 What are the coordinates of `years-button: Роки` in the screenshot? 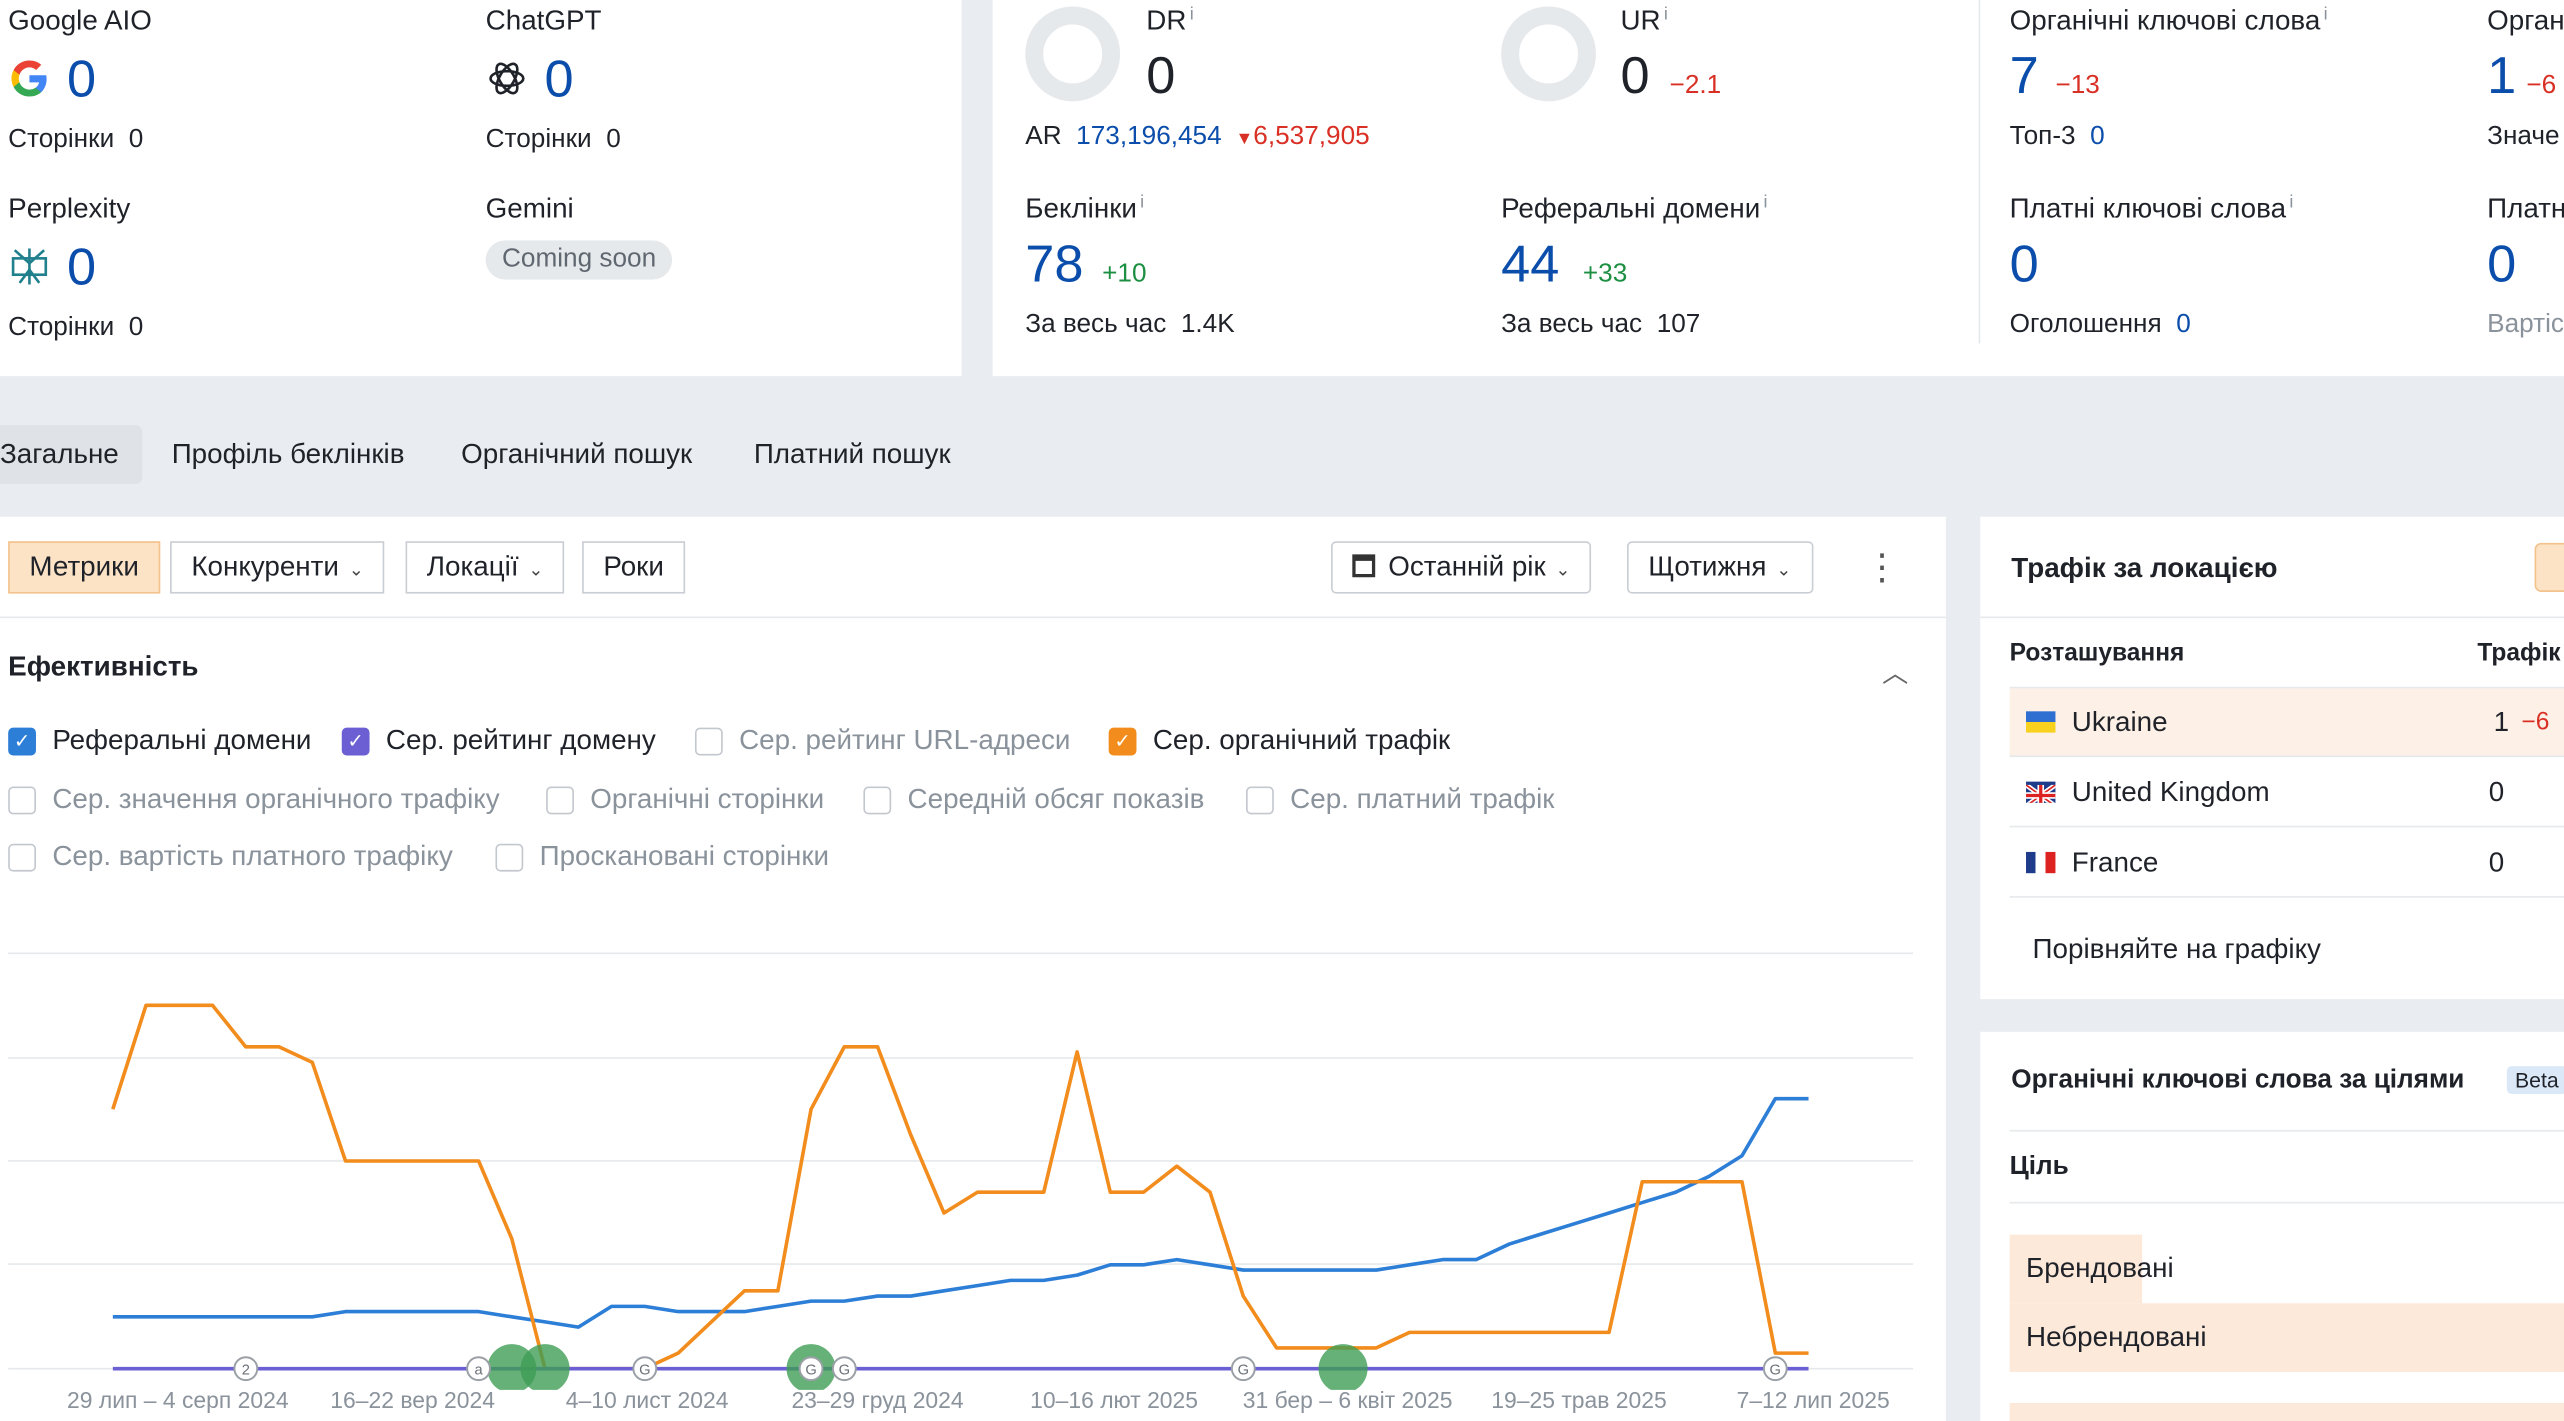 It's located at (634, 567).